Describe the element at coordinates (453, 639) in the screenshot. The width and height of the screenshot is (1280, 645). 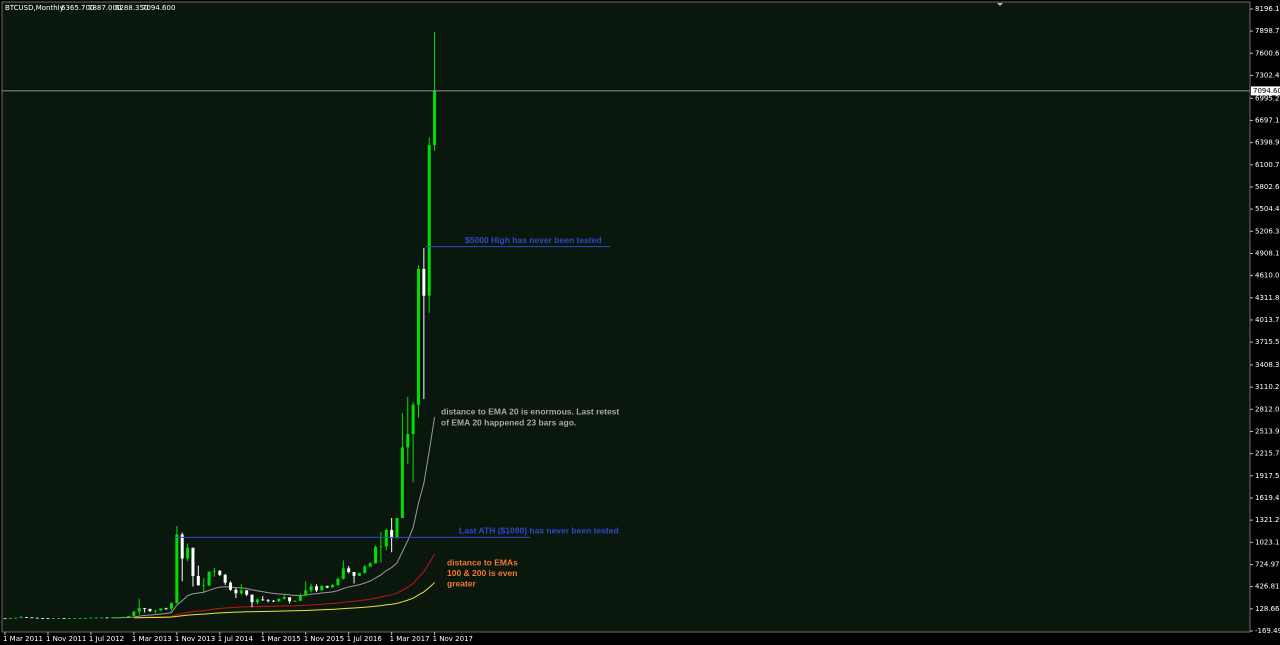
I see `x-tick-label: 1 Nov 2017` at that location.